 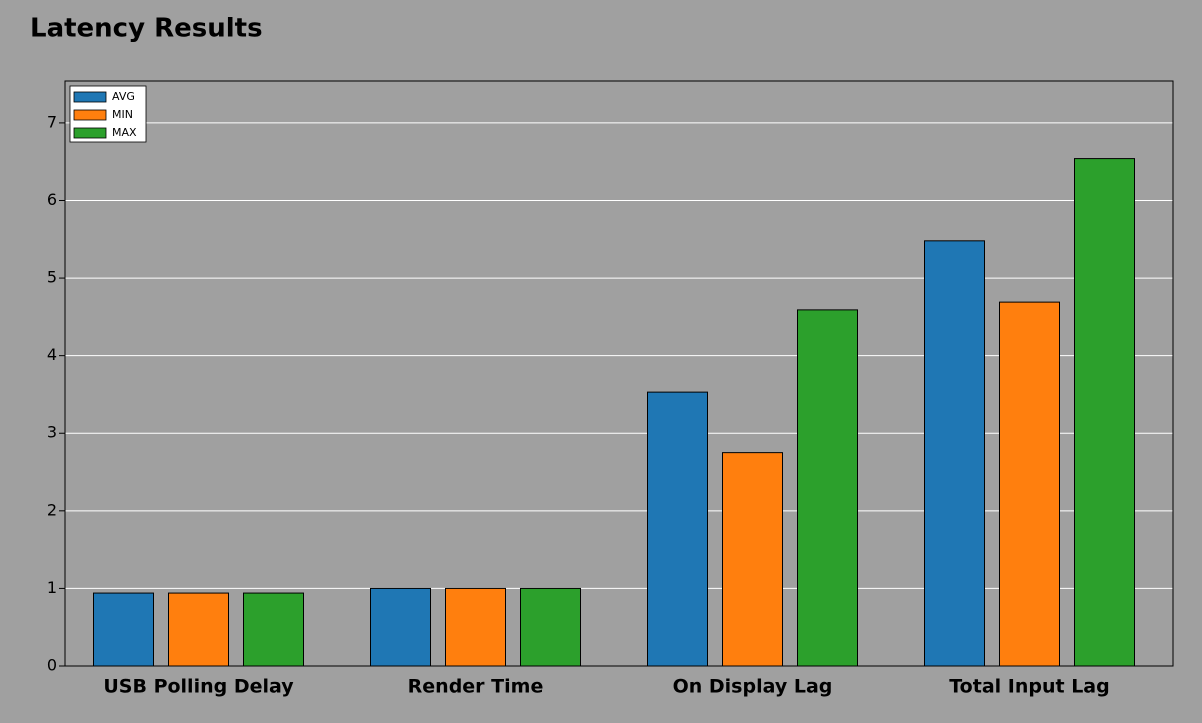 What do you see at coordinates (52, 199) in the screenshot?
I see `y-tick-label: 6` at bounding box center [52, 199].